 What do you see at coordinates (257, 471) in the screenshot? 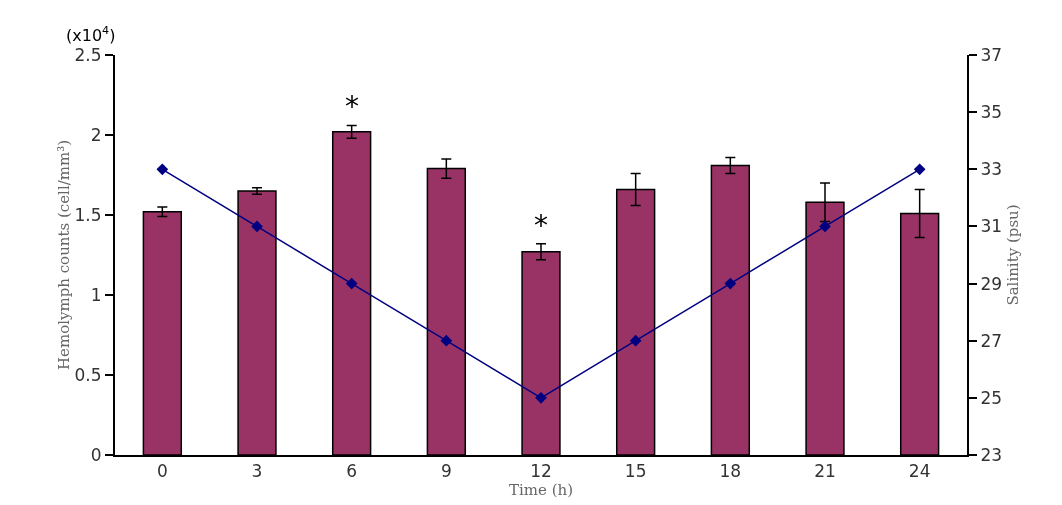
I see `x-tick-label: 3` at bounding box center [257, 471].